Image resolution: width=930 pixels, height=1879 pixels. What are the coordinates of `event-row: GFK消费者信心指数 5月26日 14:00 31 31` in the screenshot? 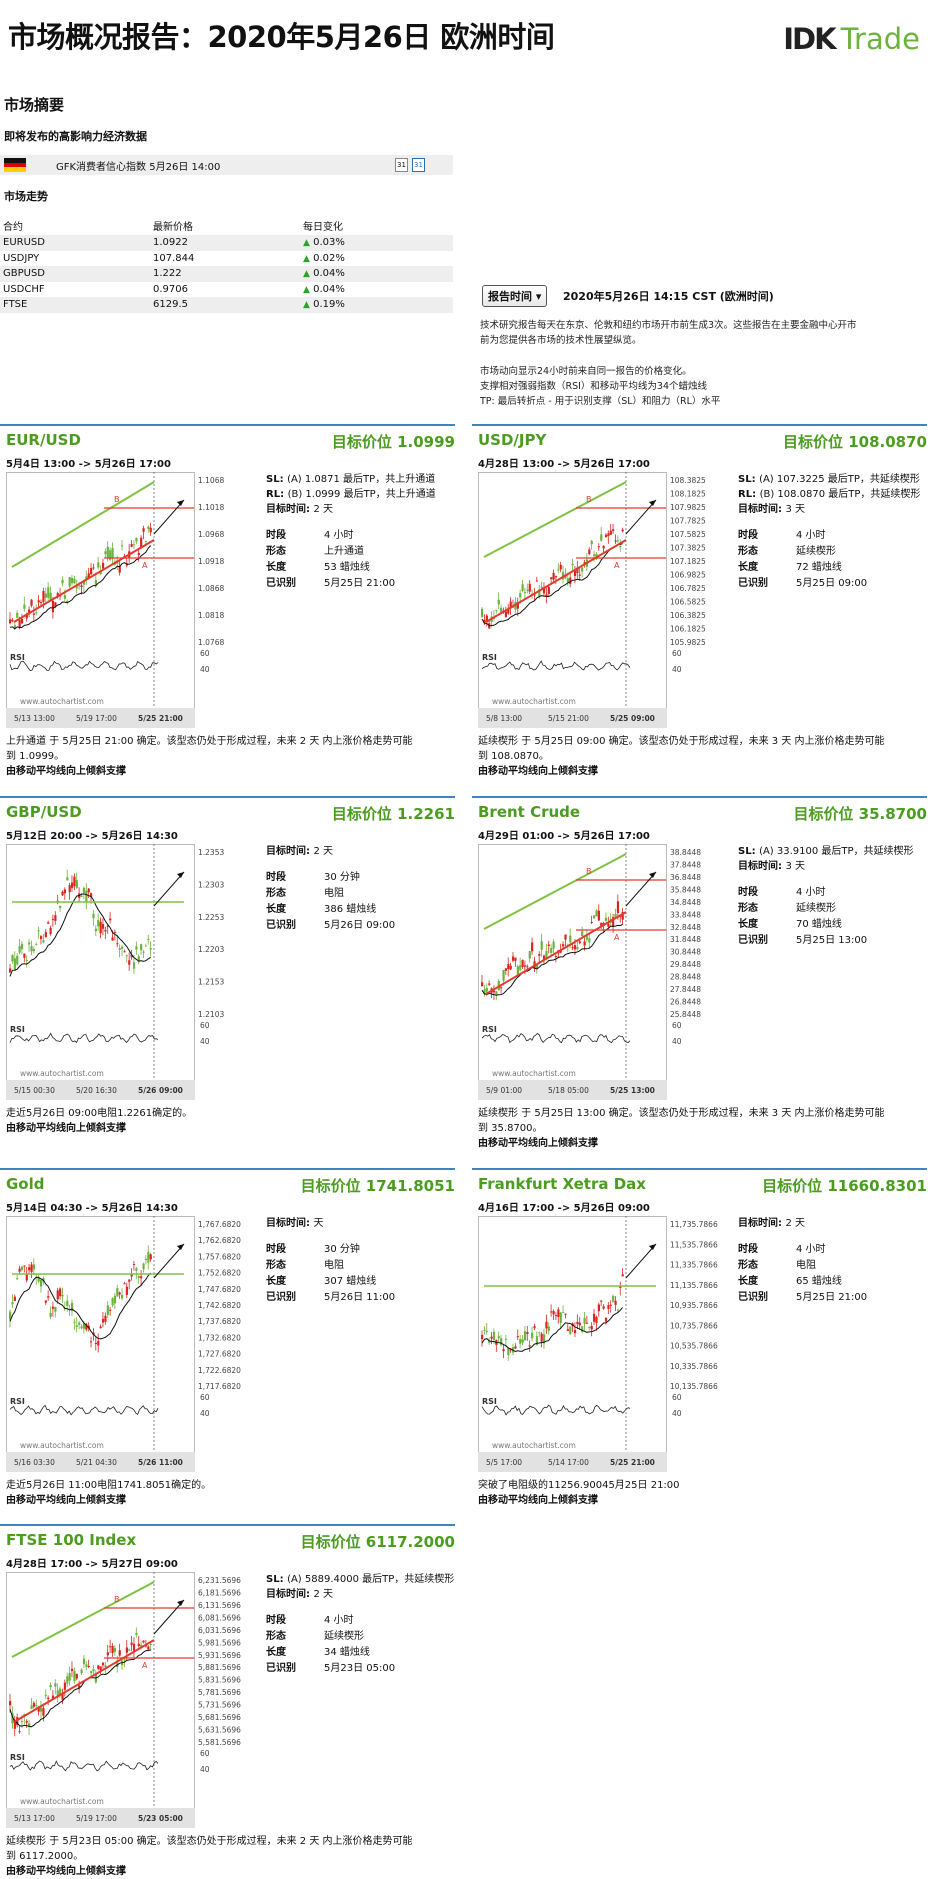 It's located at (226, 165).